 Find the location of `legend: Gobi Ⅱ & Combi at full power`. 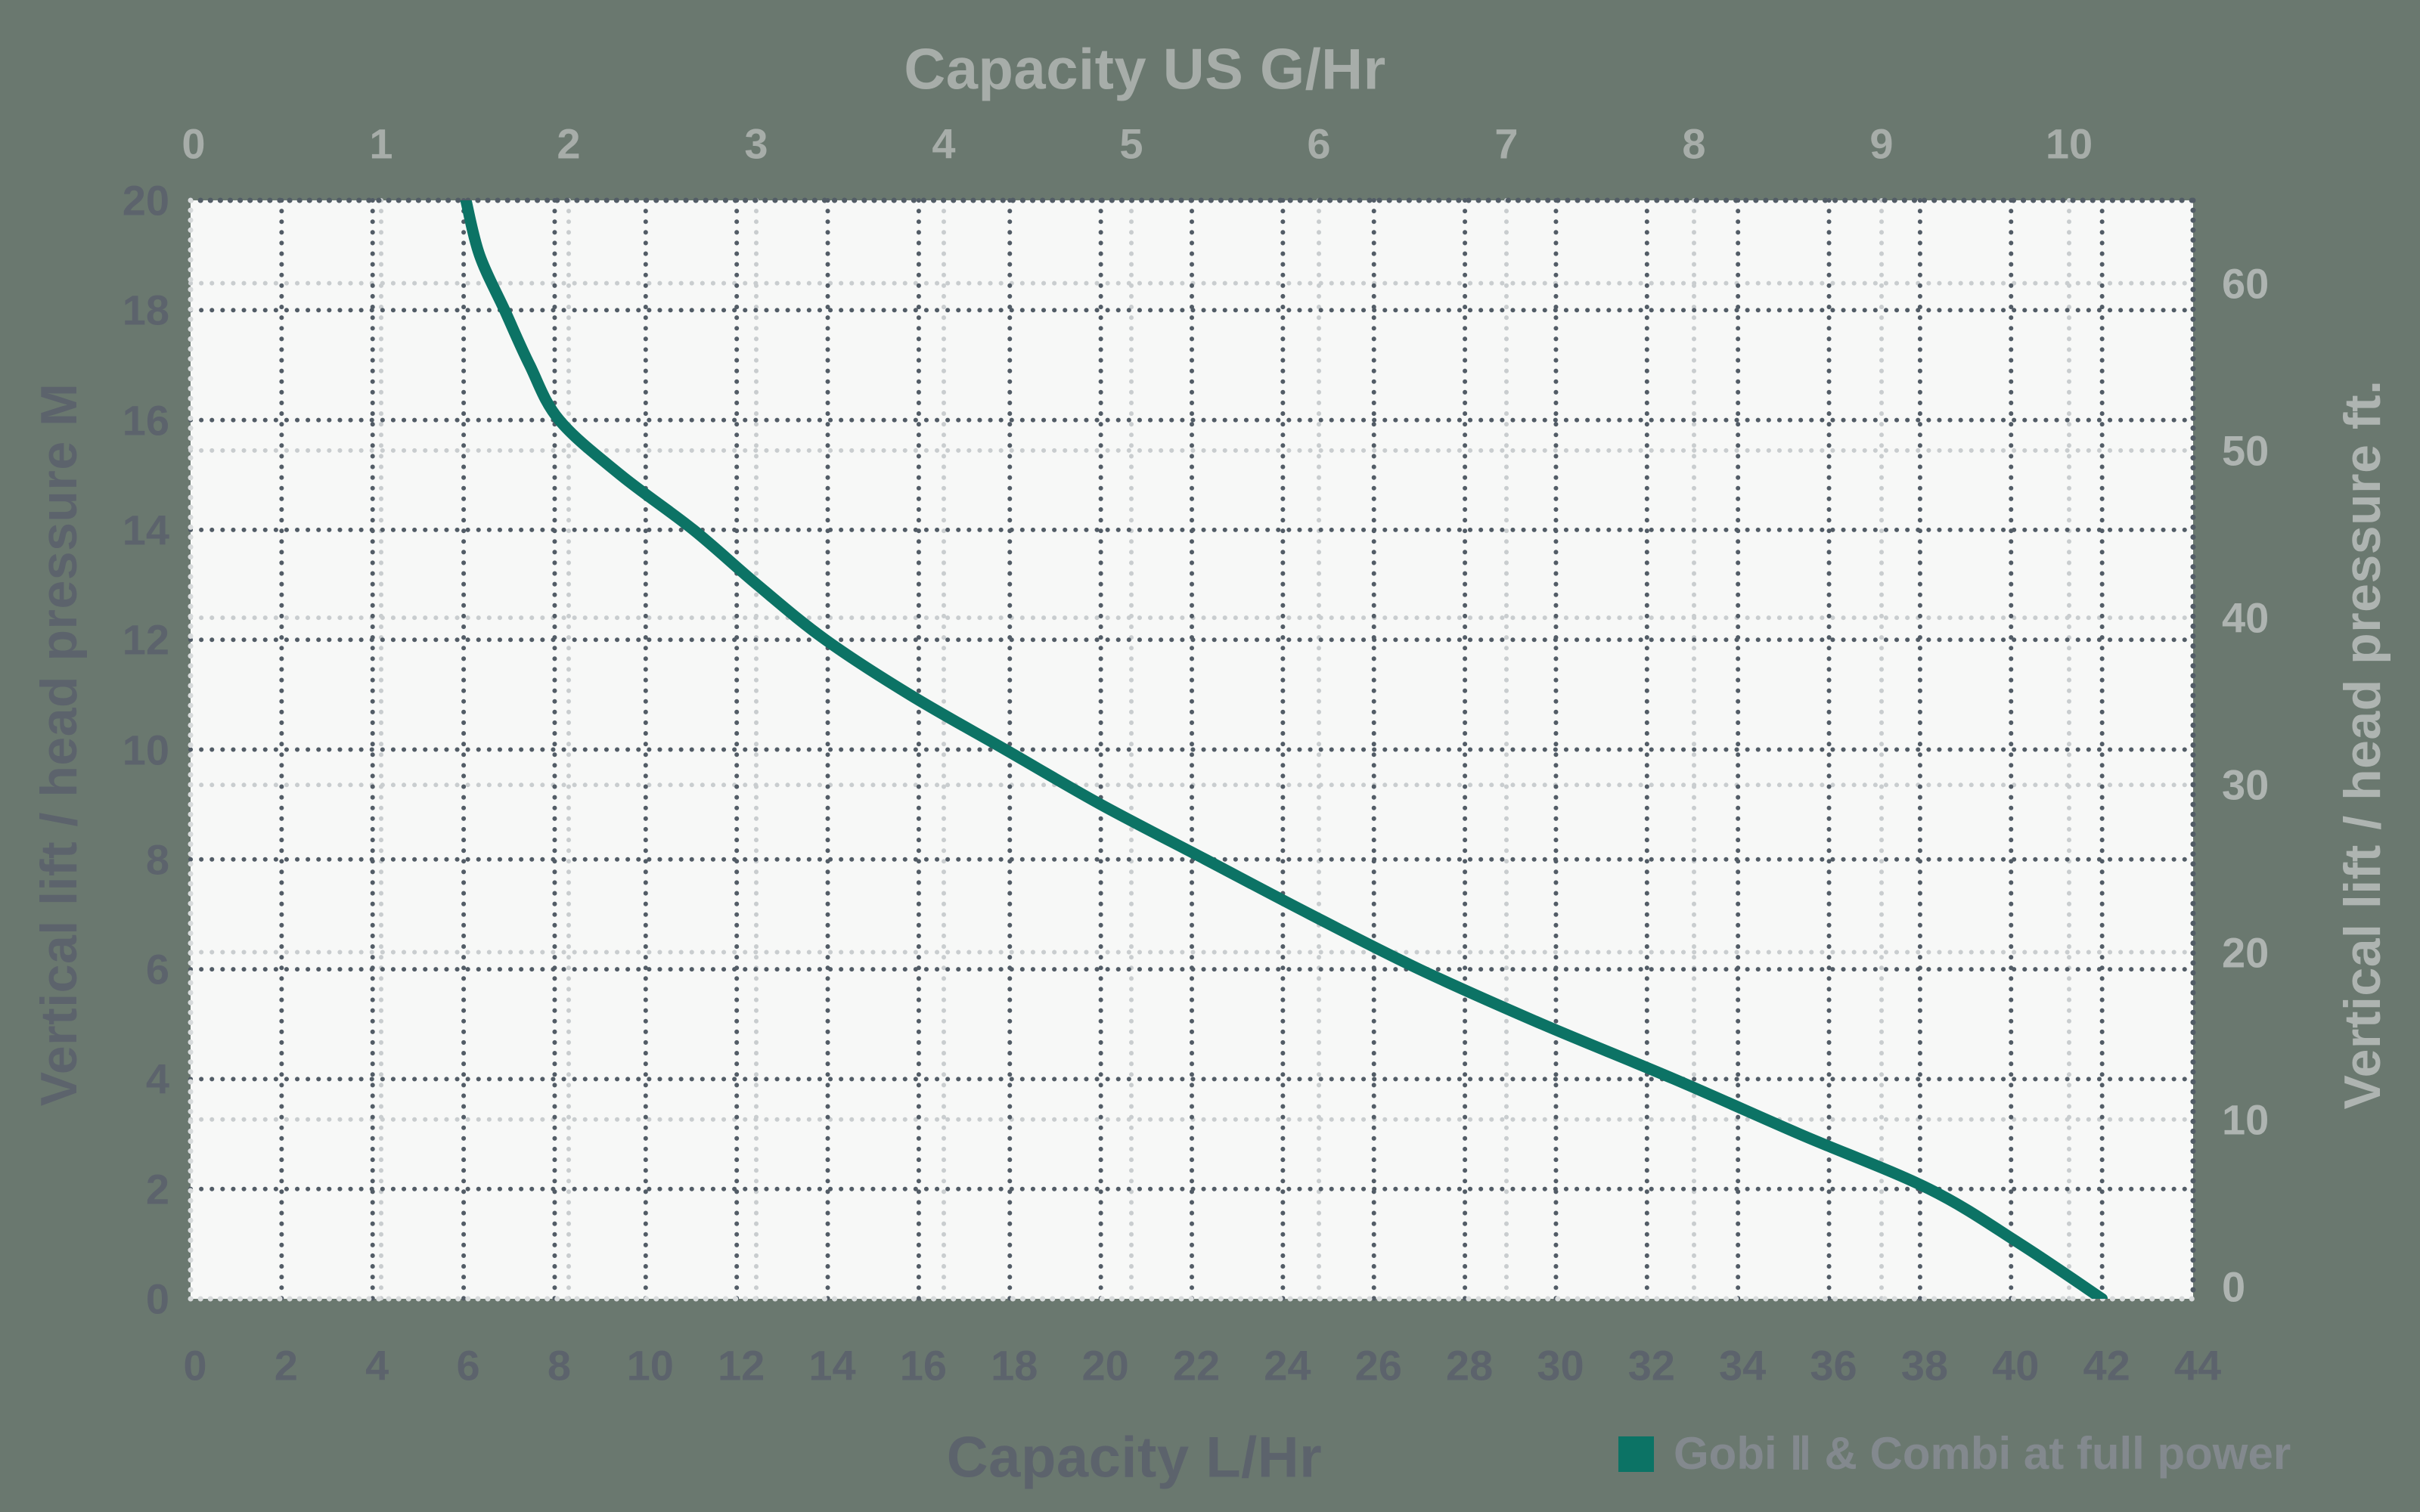

legend: Gobi Ⅱ & Combi at full power is located at coordinates (1954, 1453).